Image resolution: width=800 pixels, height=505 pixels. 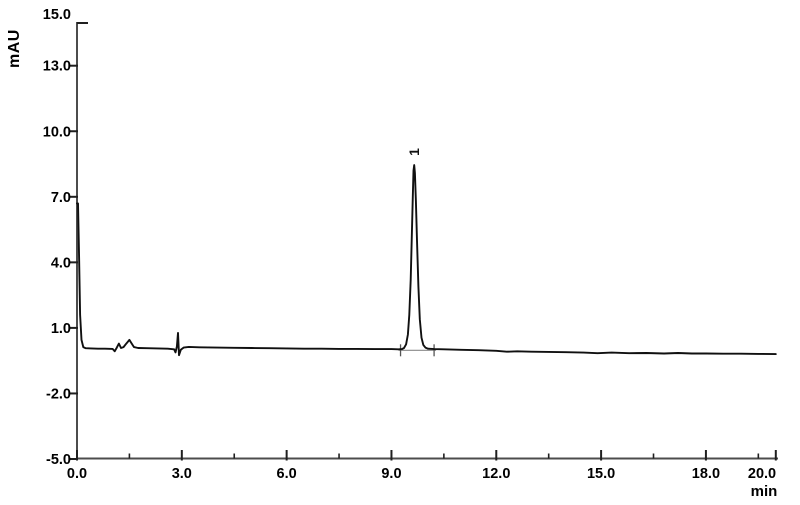 What do you see at coordinates (496, 474) in the screenshot?
I see `x-tick-label: 12.0` at bounding box center [496, 474].